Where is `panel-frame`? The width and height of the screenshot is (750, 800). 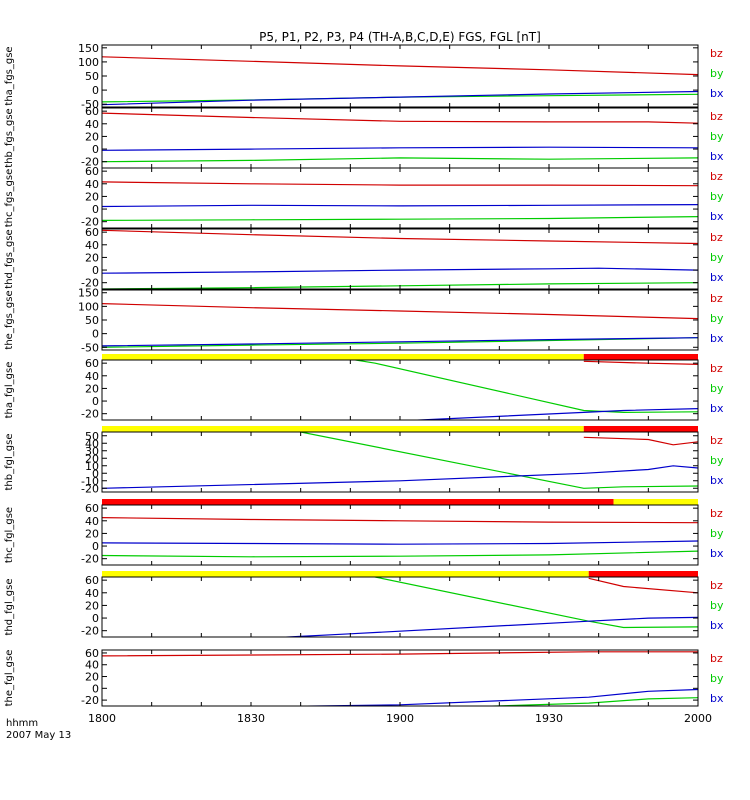 panel-frame is located at coordinates (400, 462).